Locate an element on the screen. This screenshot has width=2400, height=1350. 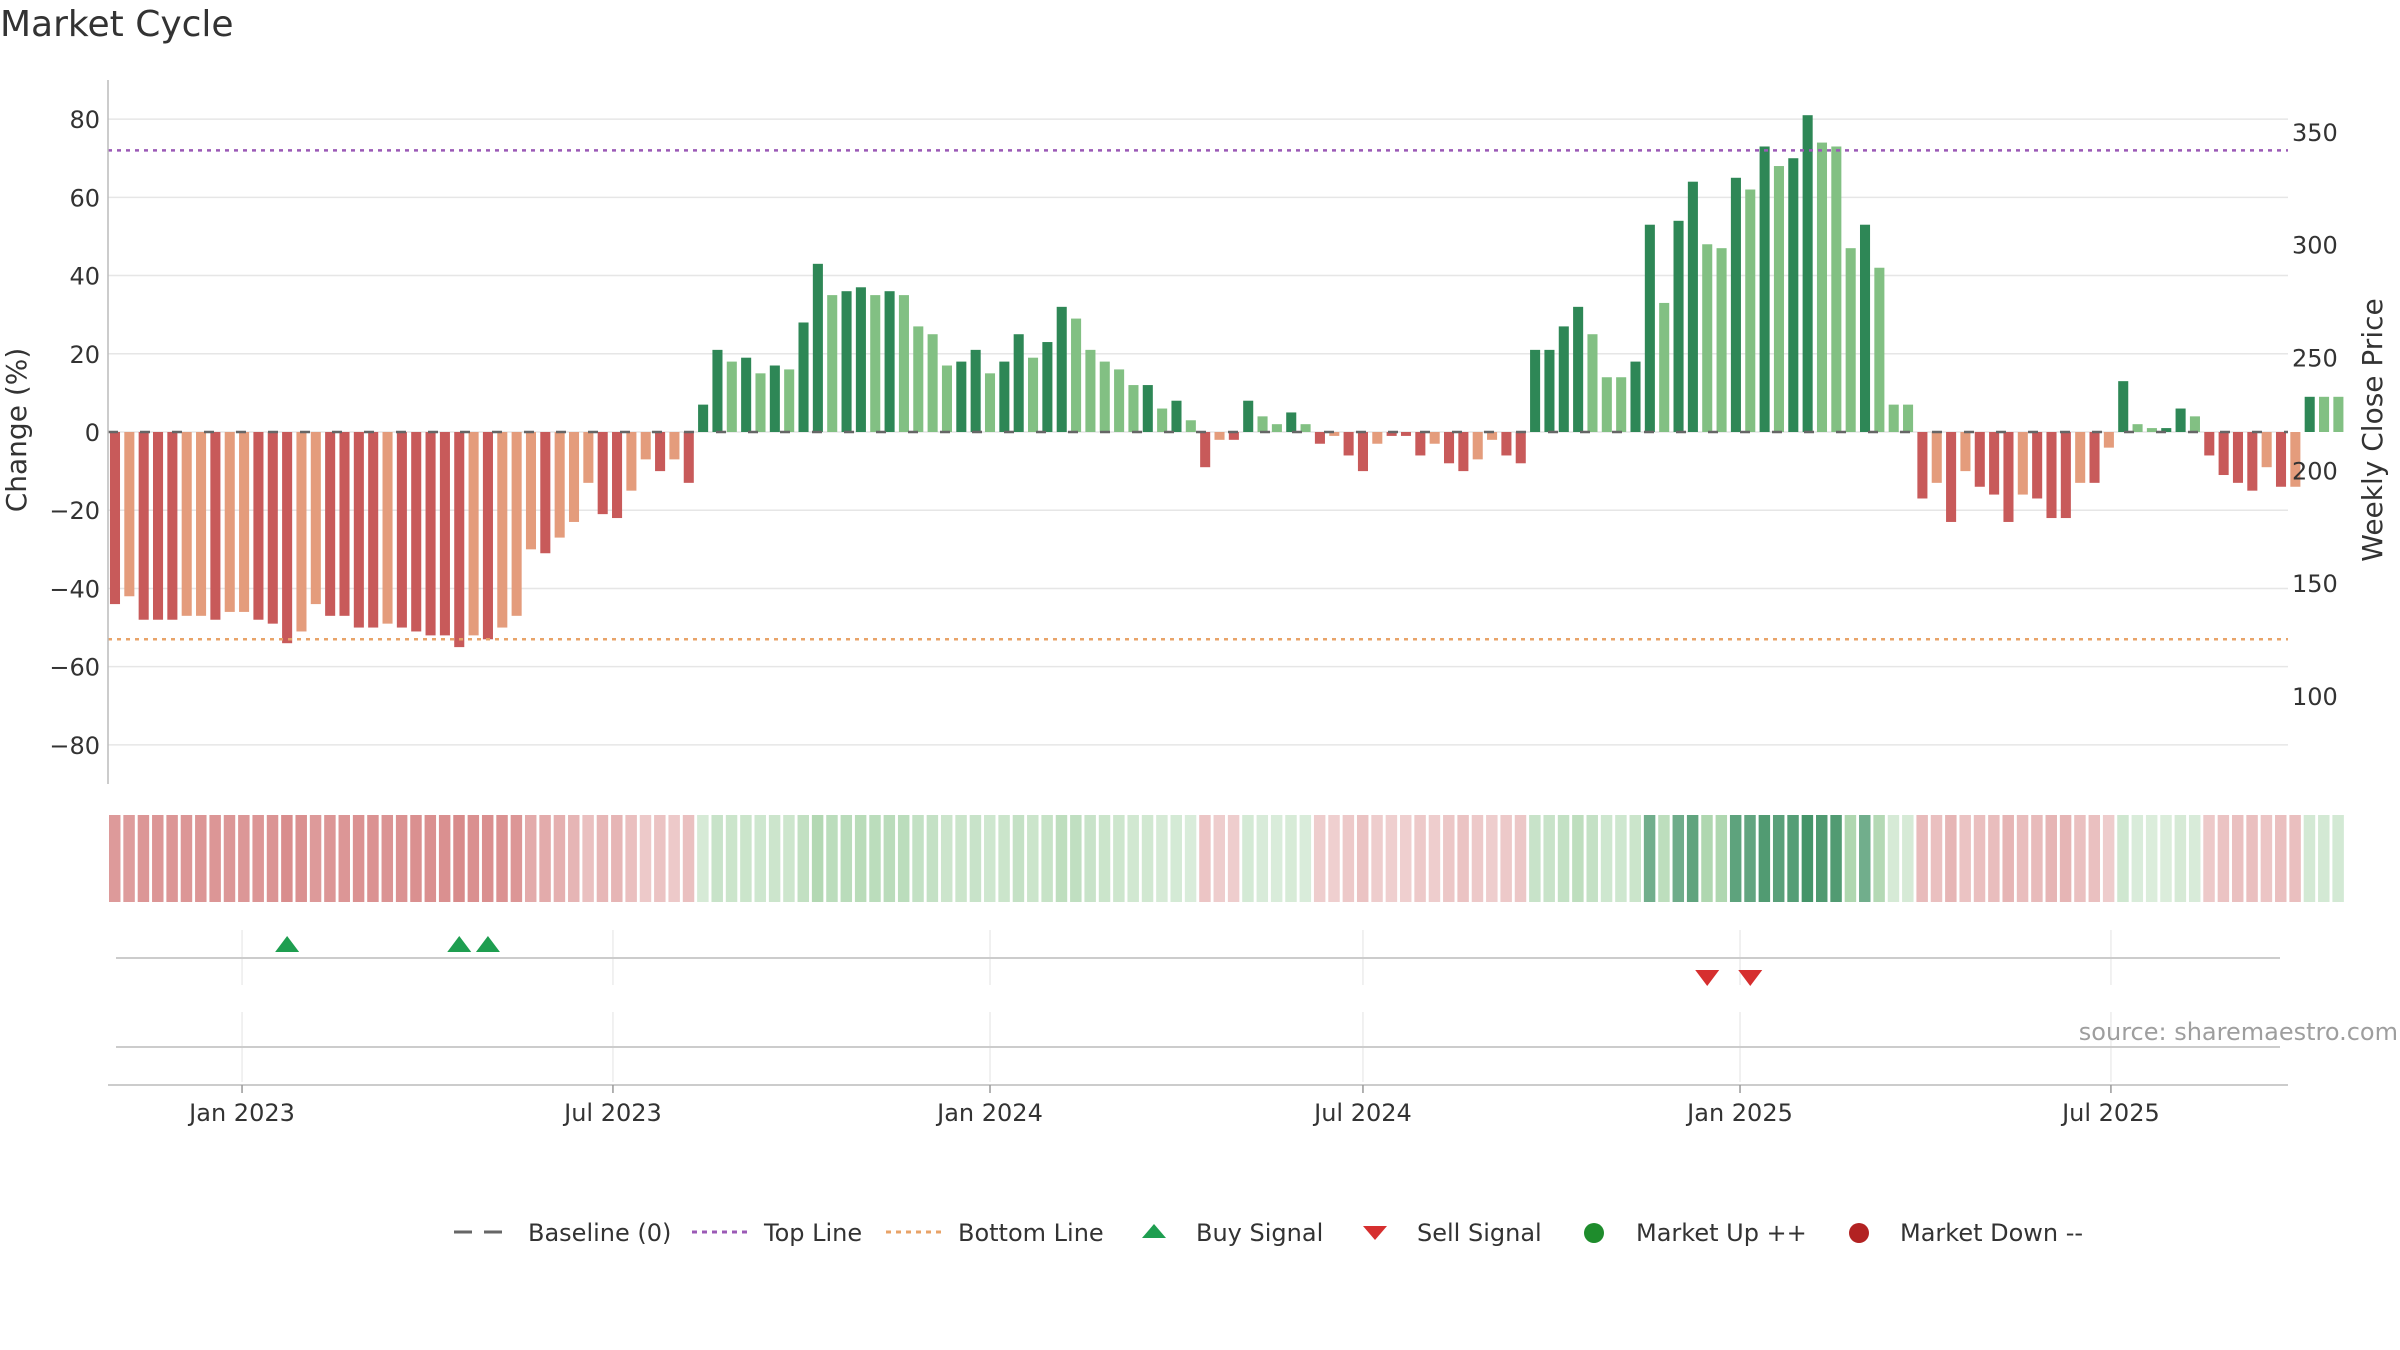
legend-item-baseline: Baseline (0) is located at coordinates (562, 1233).